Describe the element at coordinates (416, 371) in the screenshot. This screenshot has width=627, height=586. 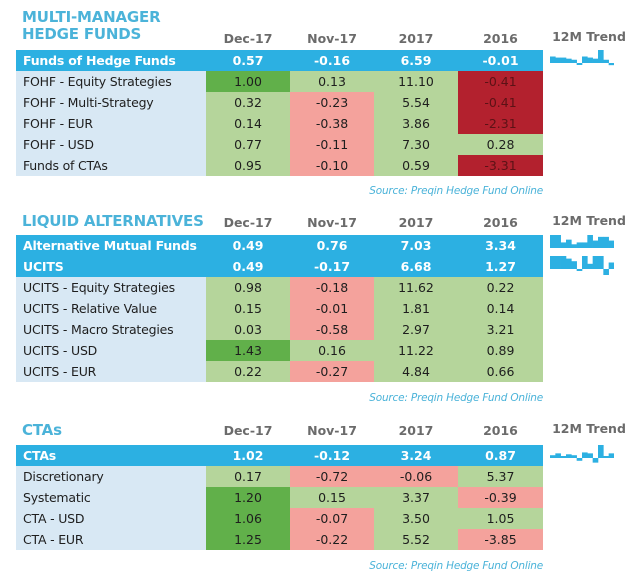
I see `cell-y2017: 4.84` at that location.